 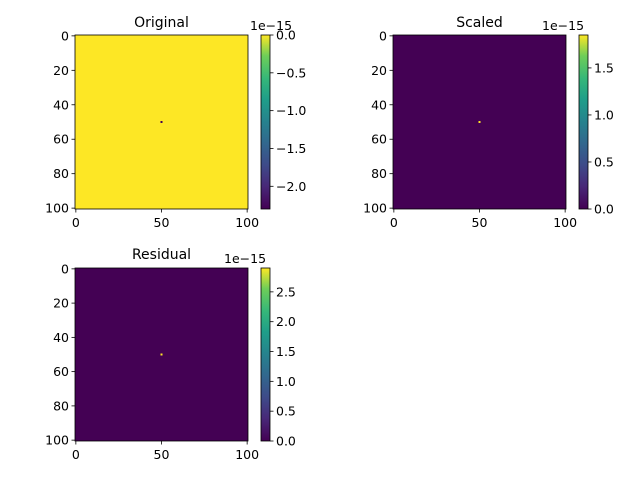 What do you see at coordinates (286, 321) in the screenshot?
I see `colorbar-tick-label: 2.0` at bounding box center [286, 321].